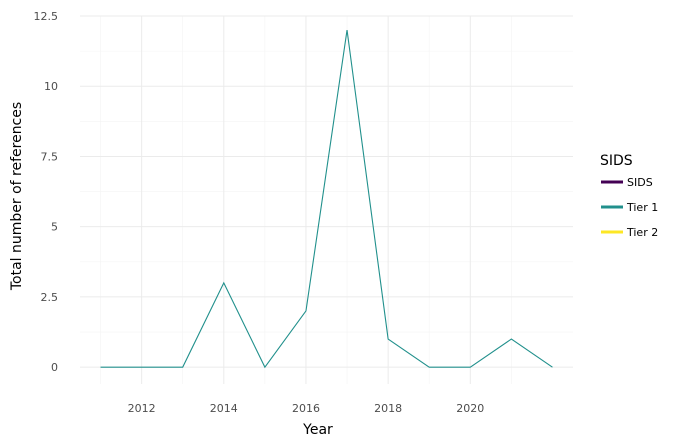  I want to click on x-tick-label: 2016, so click(306, 408).